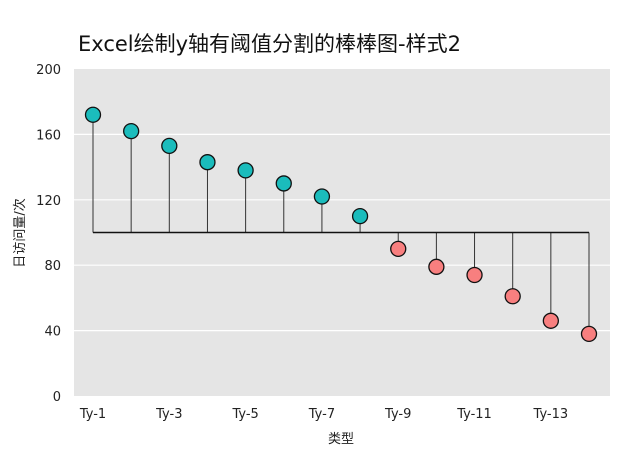  Describe the element at coordinates (48, 234) in the screenshot. I see `y-tick-labels: 0 40 80 120 160 200` at that location.